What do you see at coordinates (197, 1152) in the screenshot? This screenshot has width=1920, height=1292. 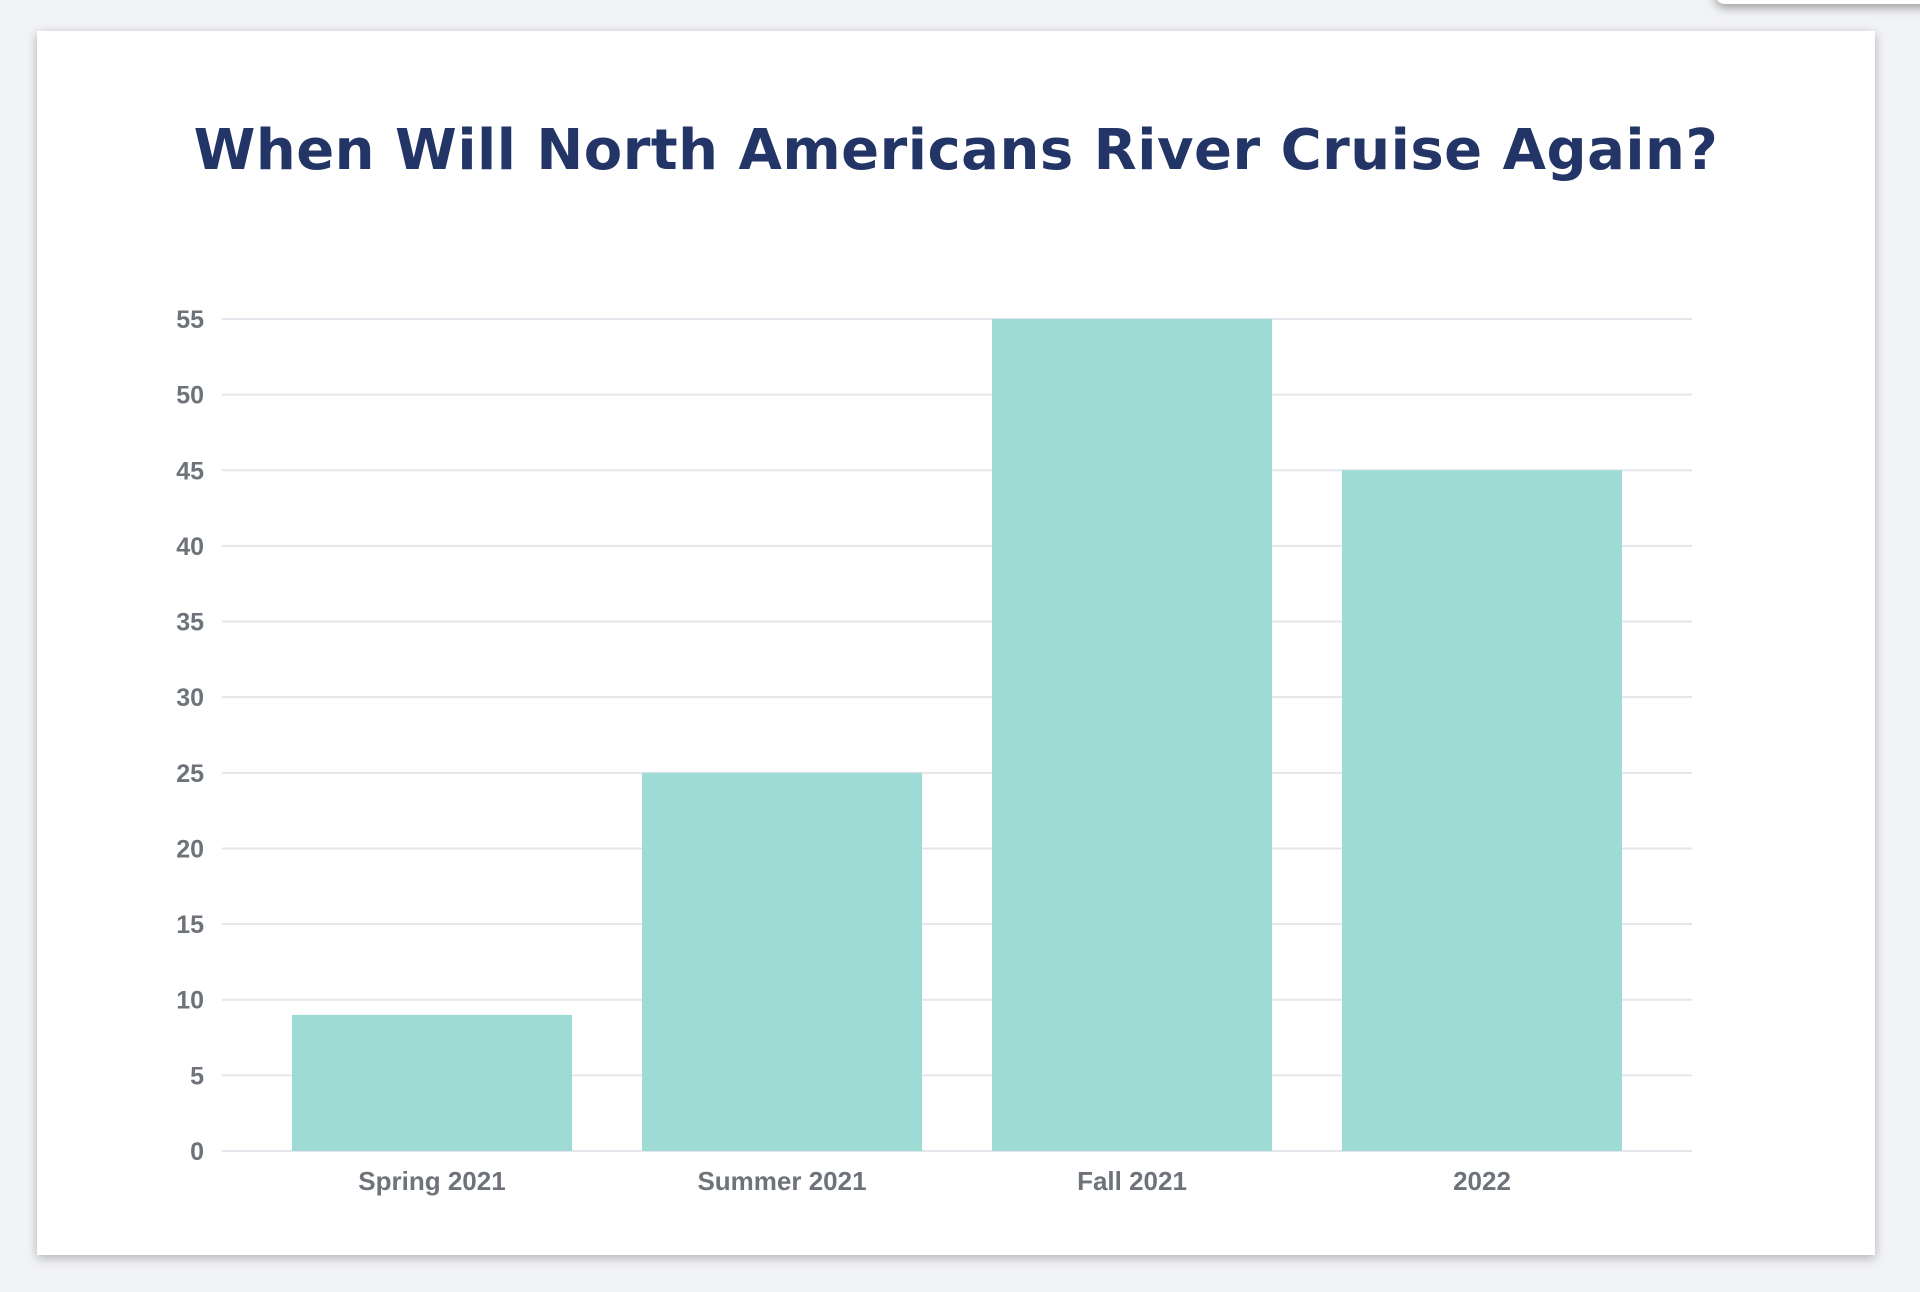 I see `y-tick-label: 0` at bounding box center [197, 1152].